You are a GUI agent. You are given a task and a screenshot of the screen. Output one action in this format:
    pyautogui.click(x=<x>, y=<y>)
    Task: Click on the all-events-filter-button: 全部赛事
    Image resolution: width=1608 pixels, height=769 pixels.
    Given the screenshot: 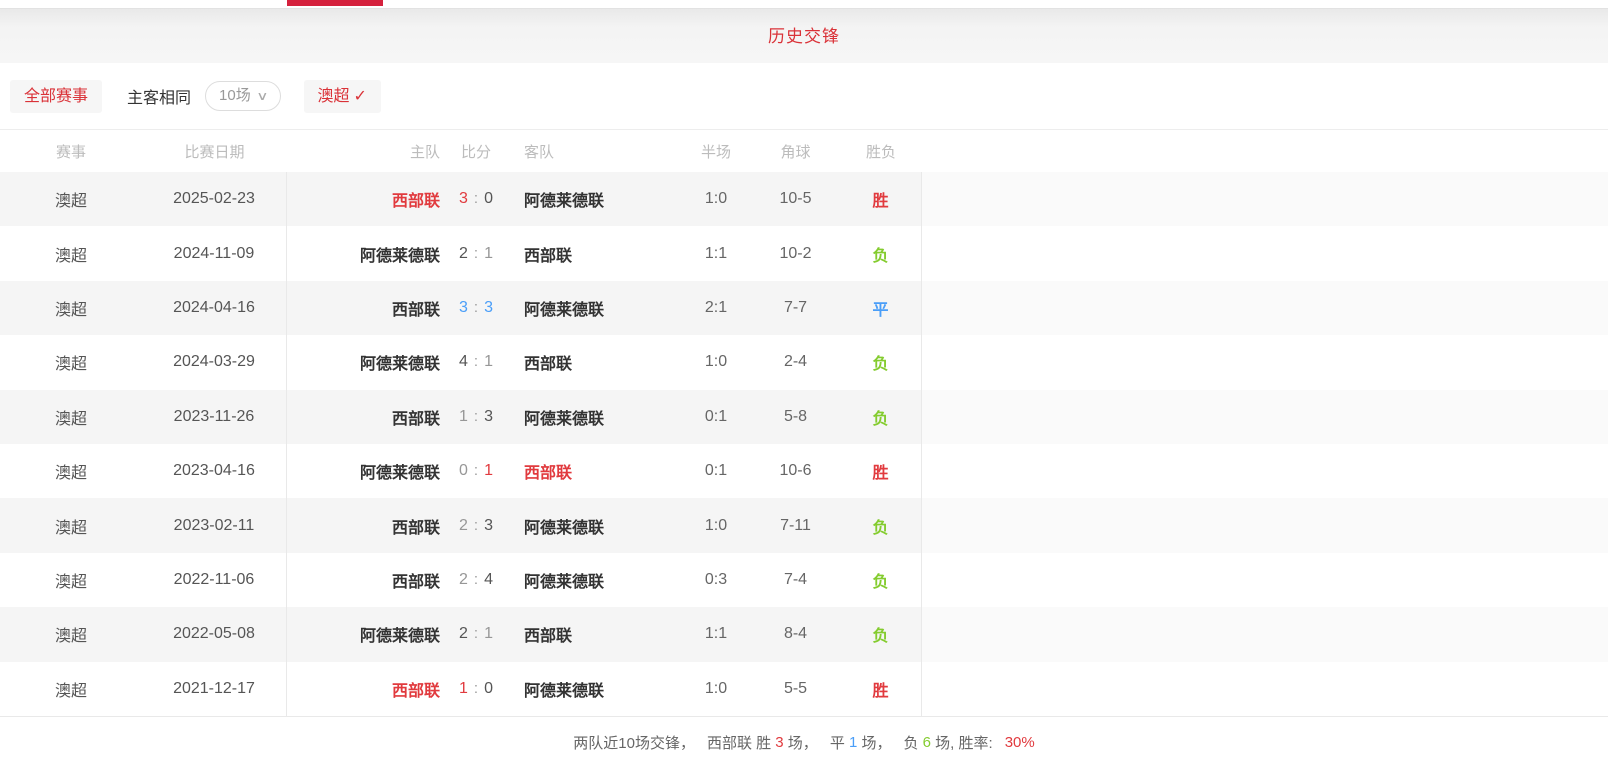 What is the action you would take?
    pyautogui.click(x=56, y=96)
    